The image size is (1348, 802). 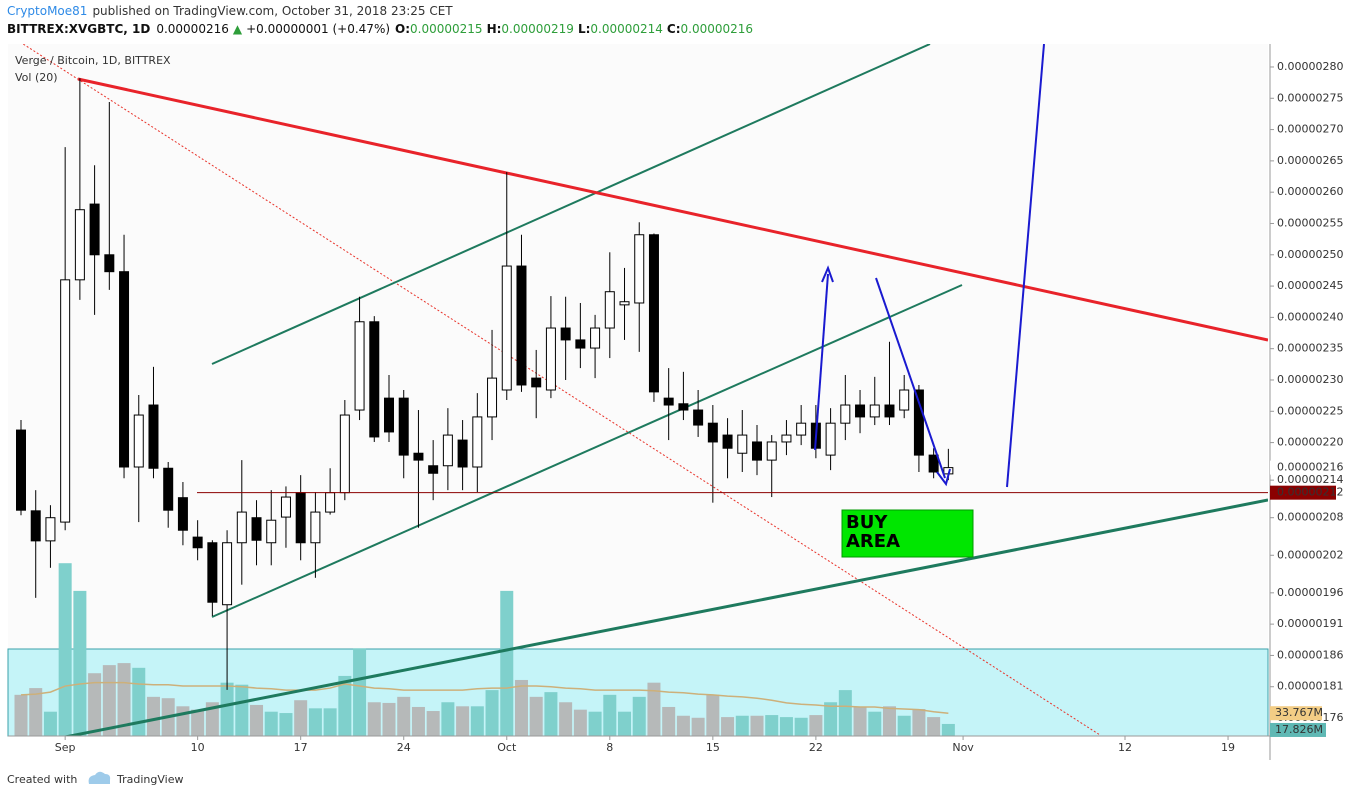 I want to click on y-tick-label: 0.00000275, so click(x=1310, y=97).